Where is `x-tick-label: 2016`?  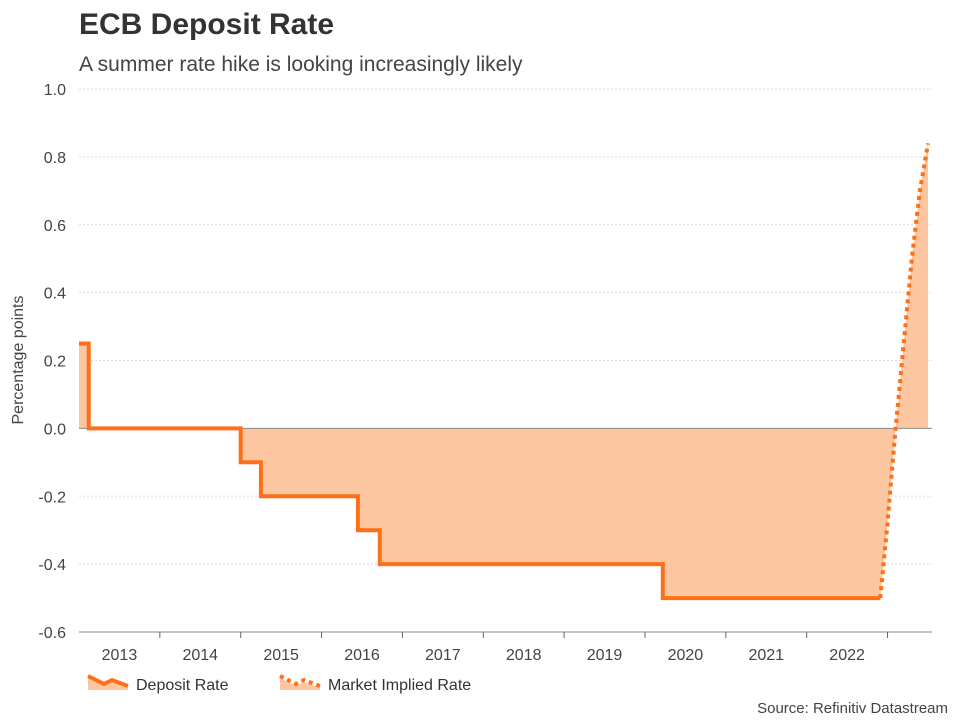
x-tick-label: 2016 is located at coordinates (362, 655).